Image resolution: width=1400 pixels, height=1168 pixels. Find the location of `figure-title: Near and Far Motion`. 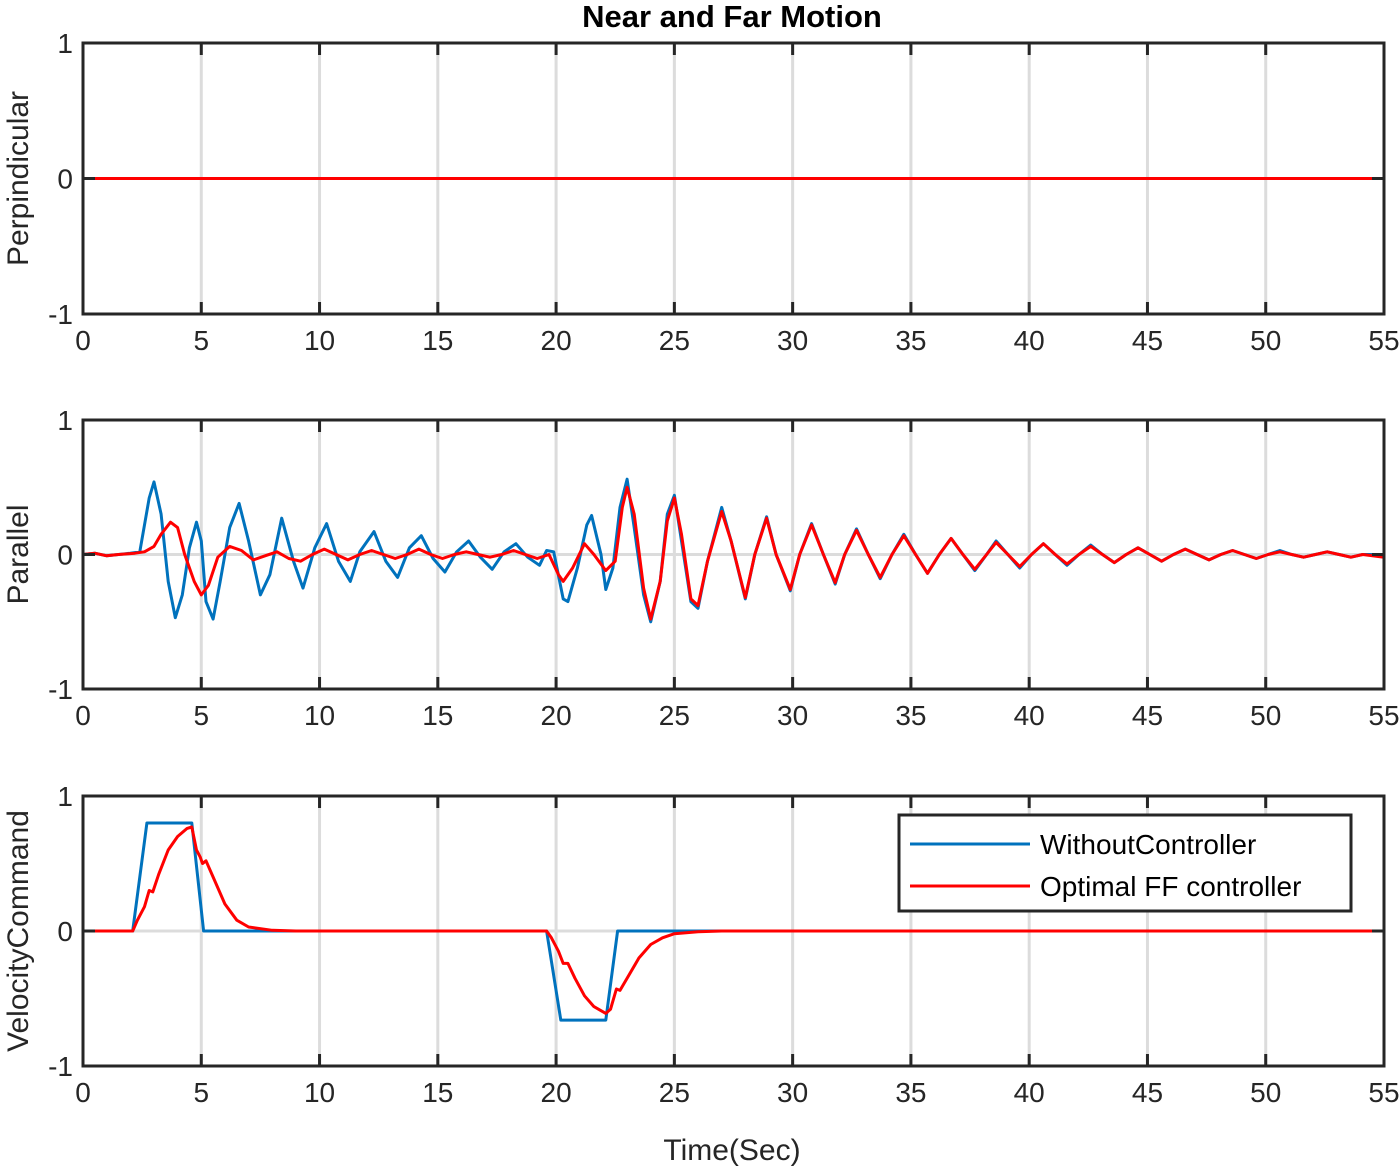

figure-title: Near and Far Motion is located at coordinates (732, 17).